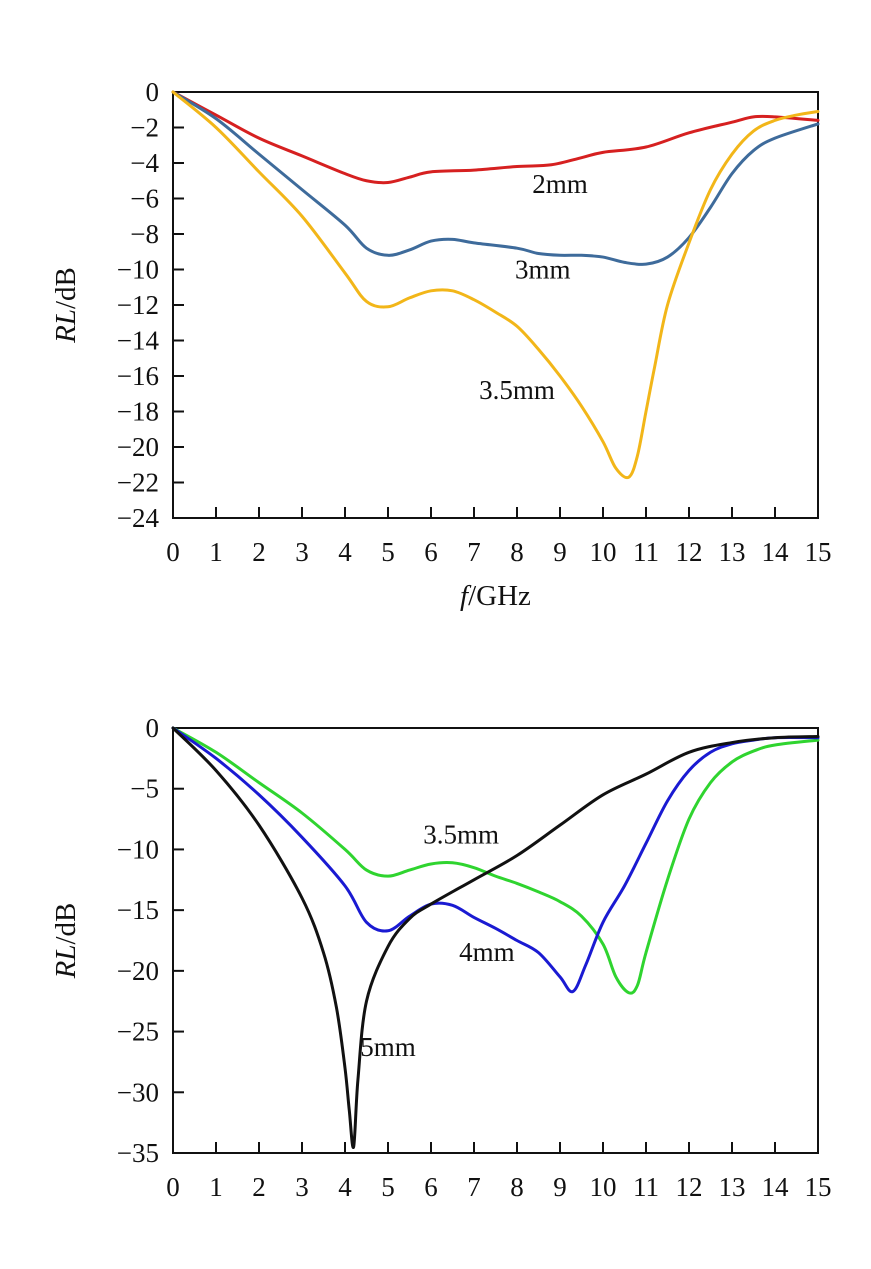 This screenshot has height=1269, width=871. What do you see at coordinates (138, 412) in the screenshot?
I see `y-tick-label: −18` at bounding box center [138, 412].